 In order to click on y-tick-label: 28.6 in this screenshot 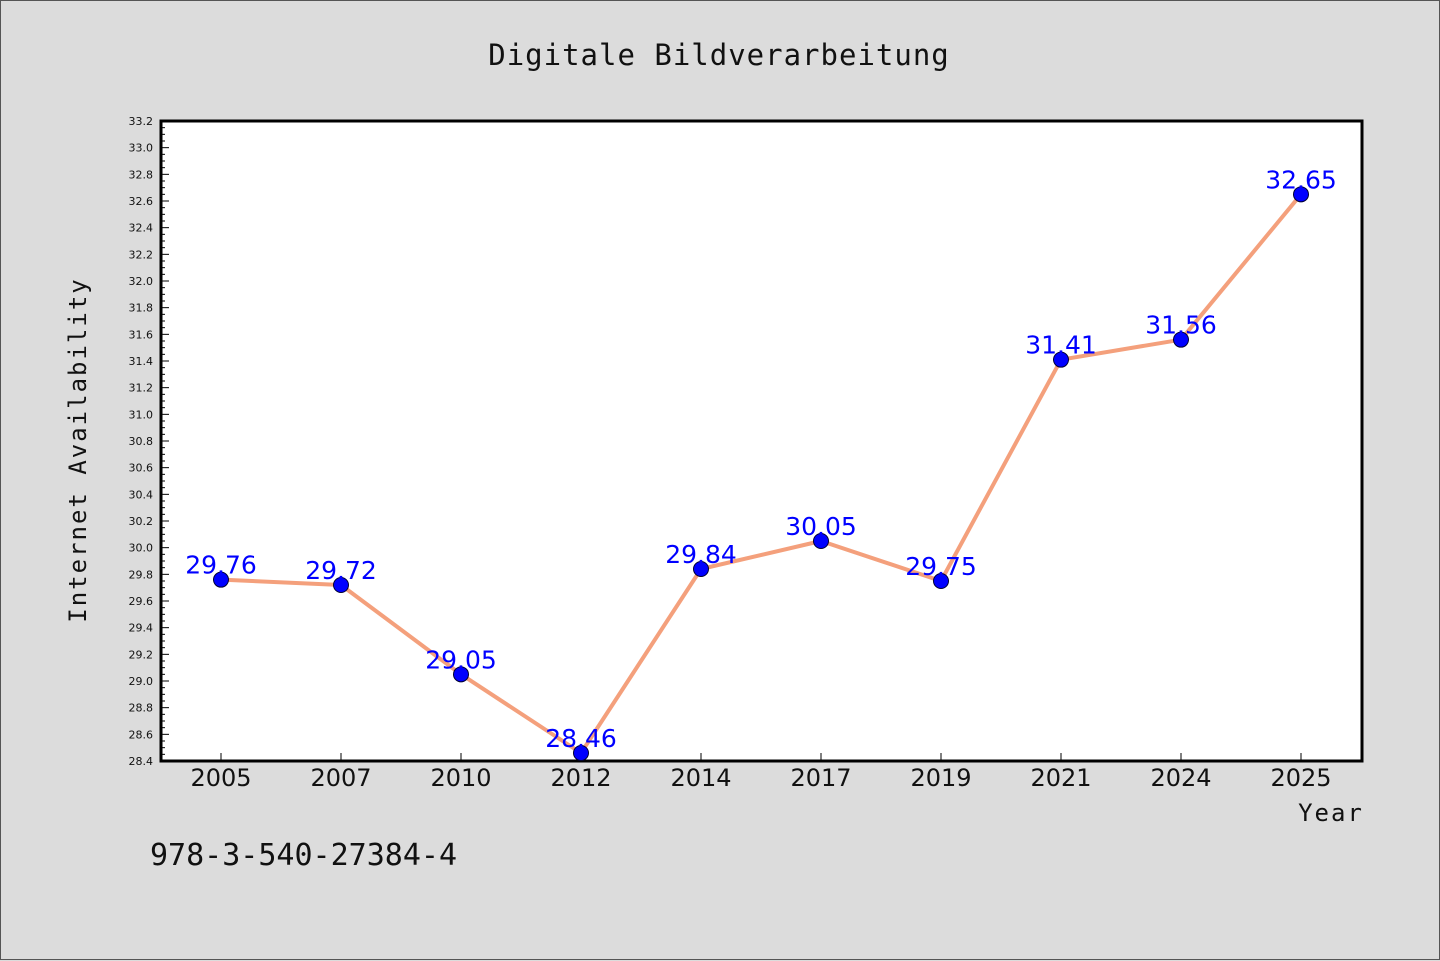, I will do `click(141, 734)`.